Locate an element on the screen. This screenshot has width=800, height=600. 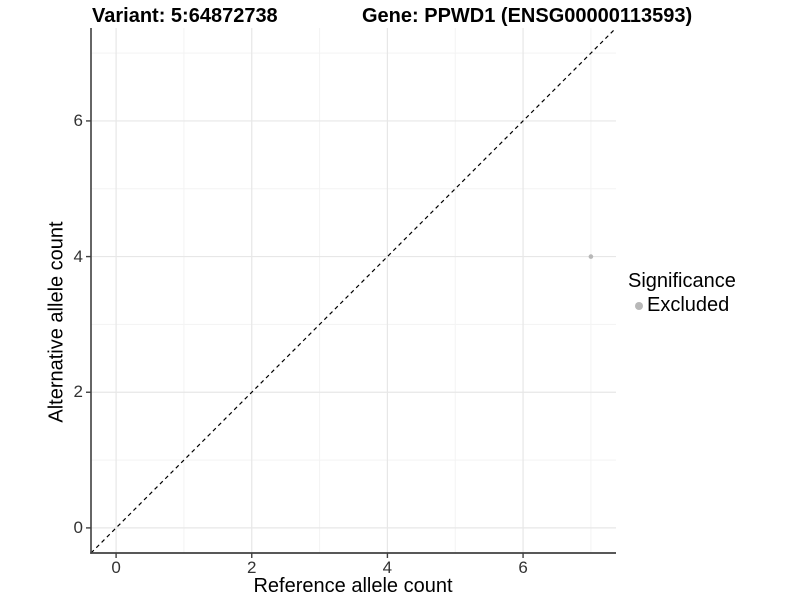
data-point-excluded is located at coordinates (591, 256).